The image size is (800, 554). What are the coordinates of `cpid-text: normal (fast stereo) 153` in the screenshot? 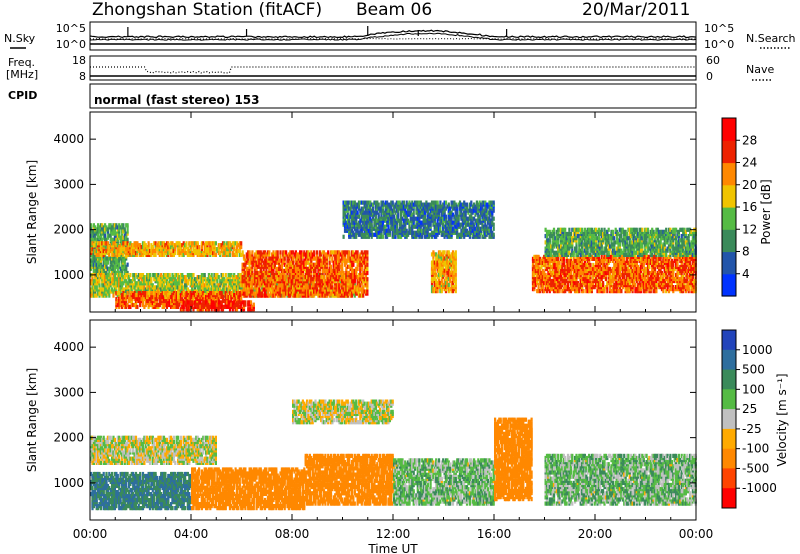 It's located at (177, 100).